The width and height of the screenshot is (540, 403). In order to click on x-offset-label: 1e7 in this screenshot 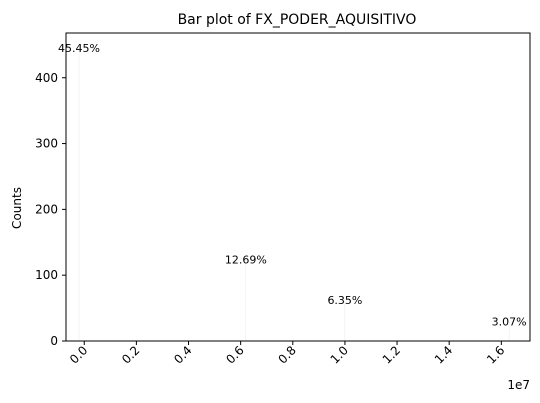, I will do `click(518, 385)`.